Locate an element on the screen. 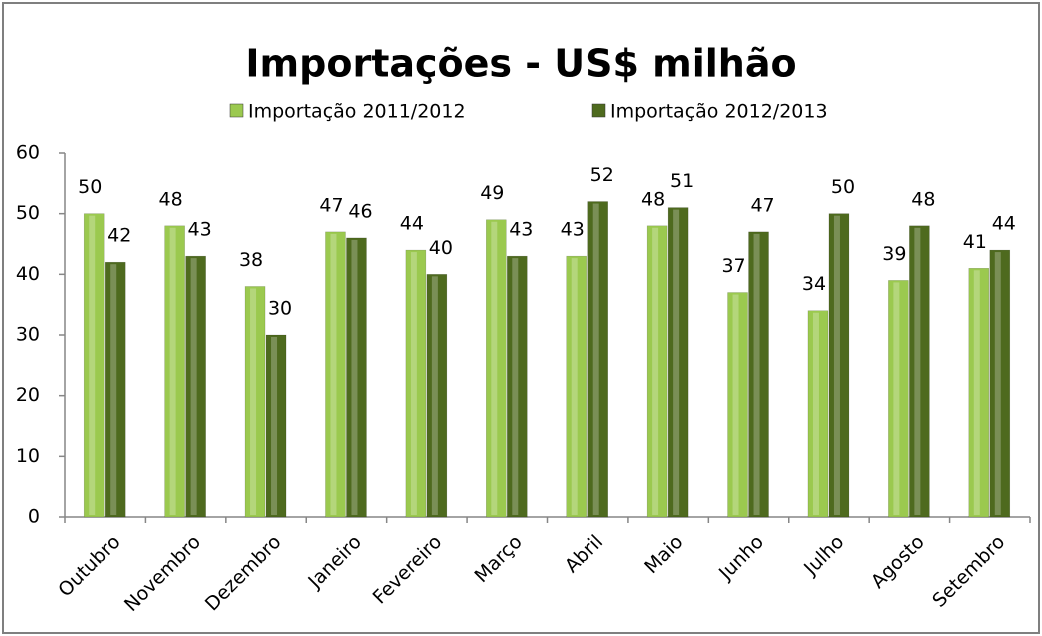 The width and height of the screenshot is (1042, 636). data-label: 51 is located at coordinates (682, 181).